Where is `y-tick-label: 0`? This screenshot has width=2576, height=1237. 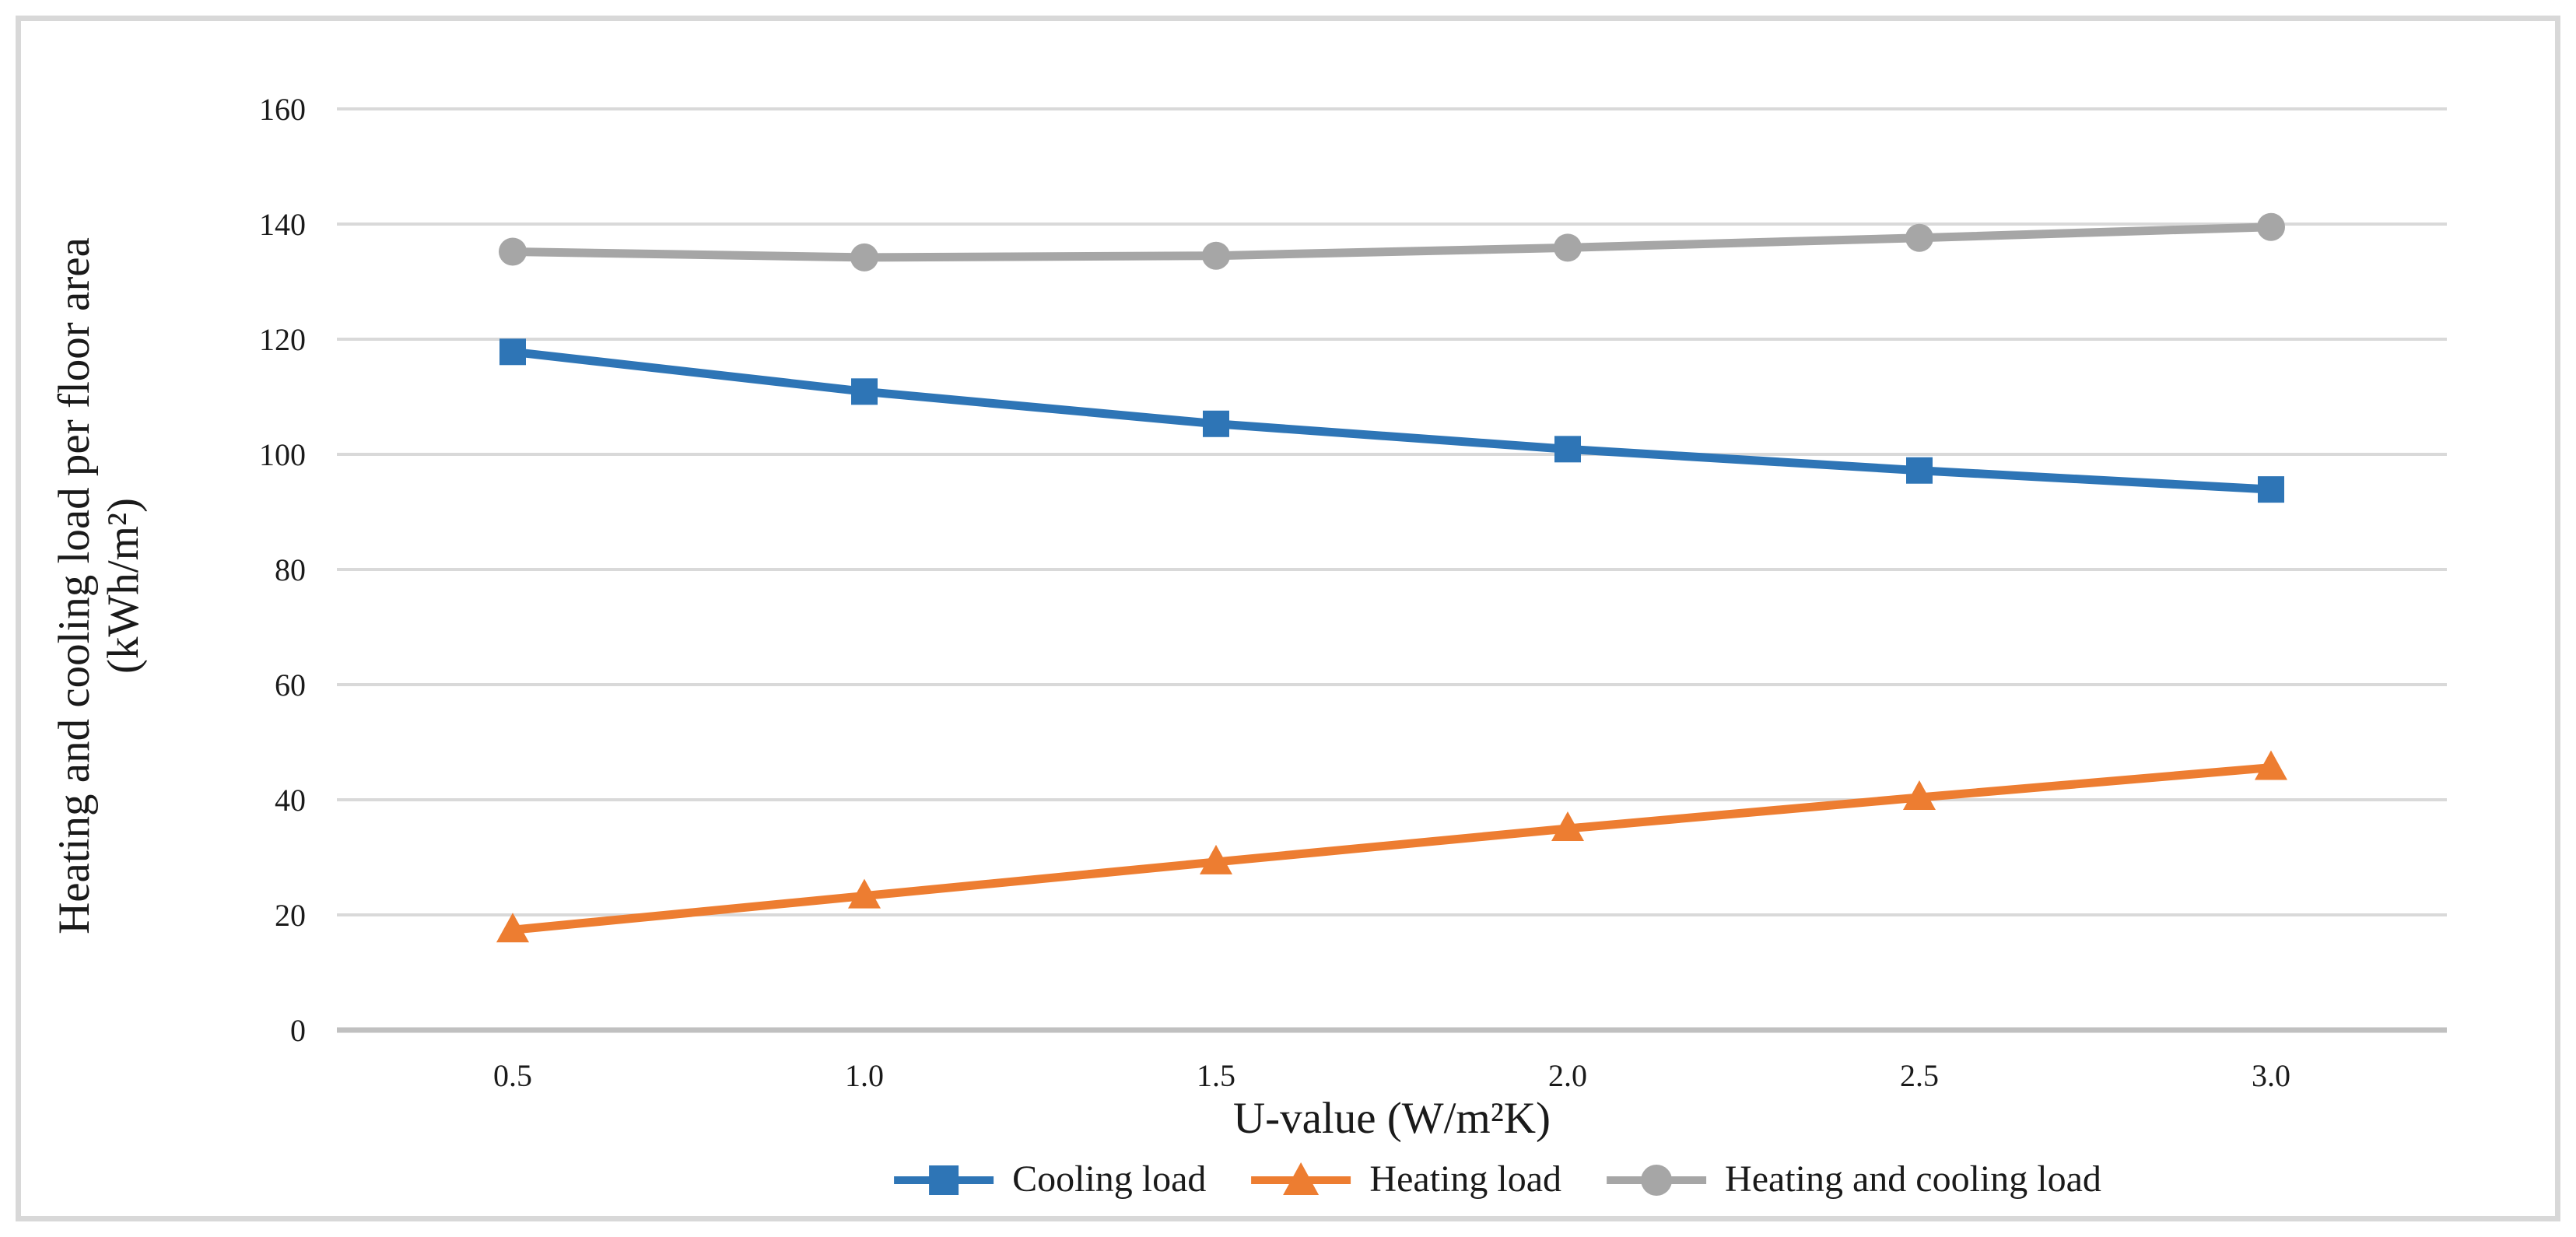
y-tick-label: 0 is located at coordinates (298, 1030).